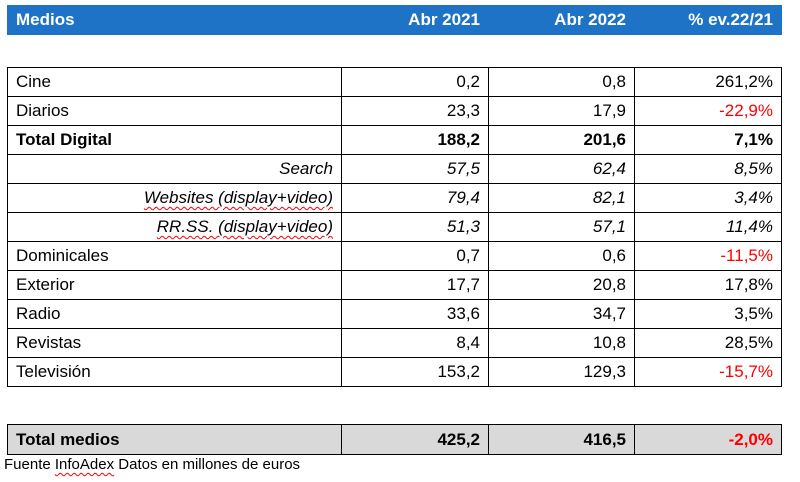 The height and width of the screenshot is (482, 800). Describe the element at coordinates (708, 198) in the screenshot. I see `row-ev: 3,4%` at that location.